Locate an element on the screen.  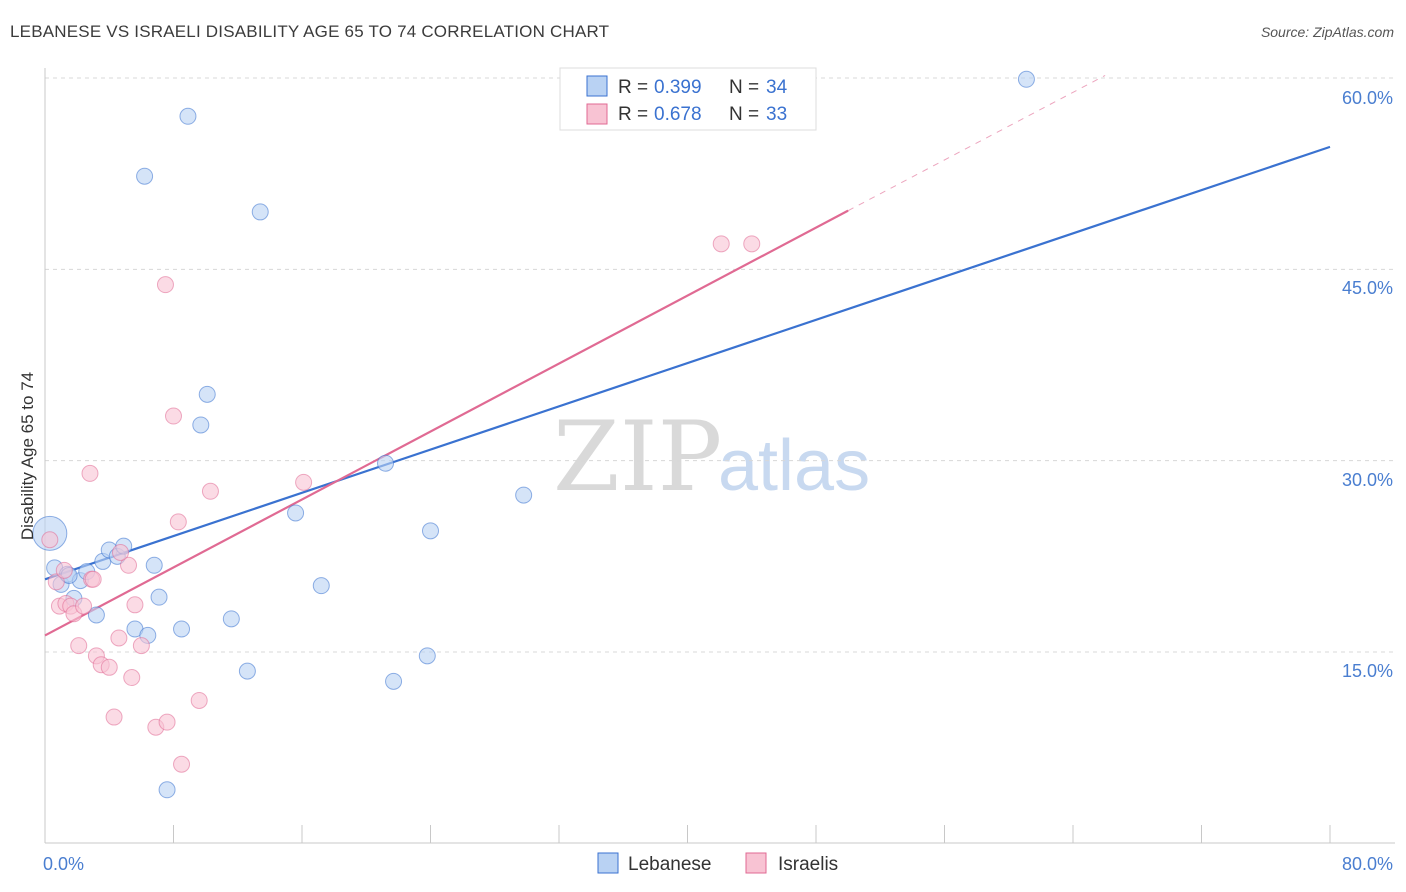
legend-n-value-israelis: 33 is located at coordinates (776, 114).